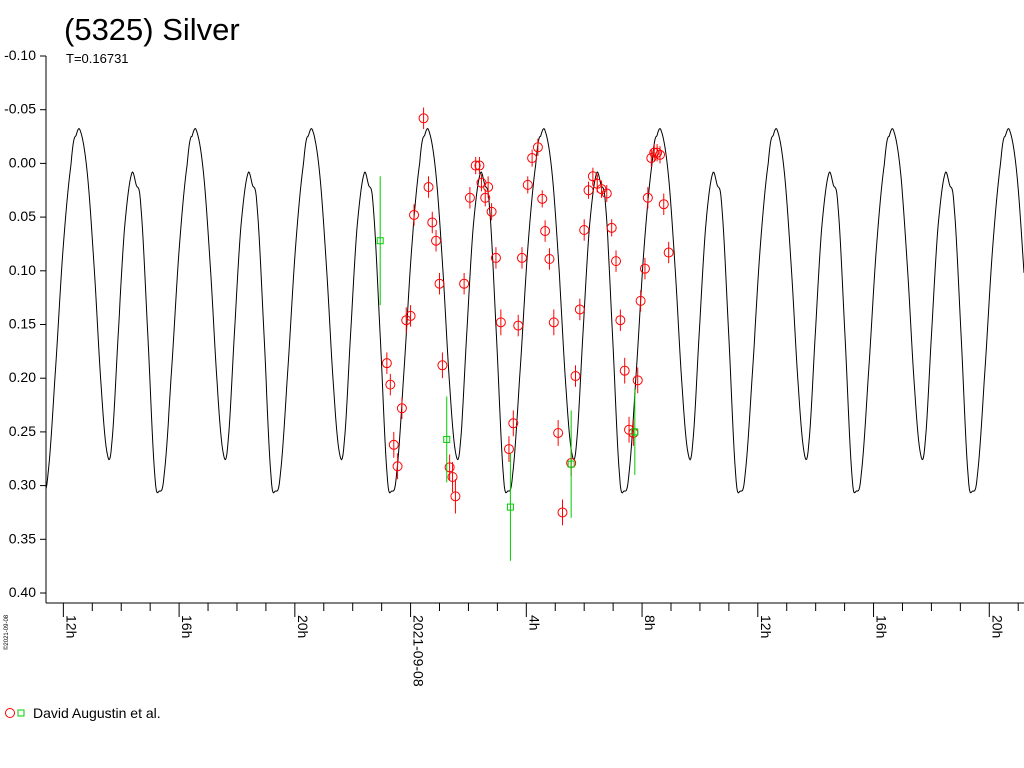  What do you see at coordinates (22, 324) in the screenshot?
I see `y-tick-label: 0.15` at bounding box center [22, 324].